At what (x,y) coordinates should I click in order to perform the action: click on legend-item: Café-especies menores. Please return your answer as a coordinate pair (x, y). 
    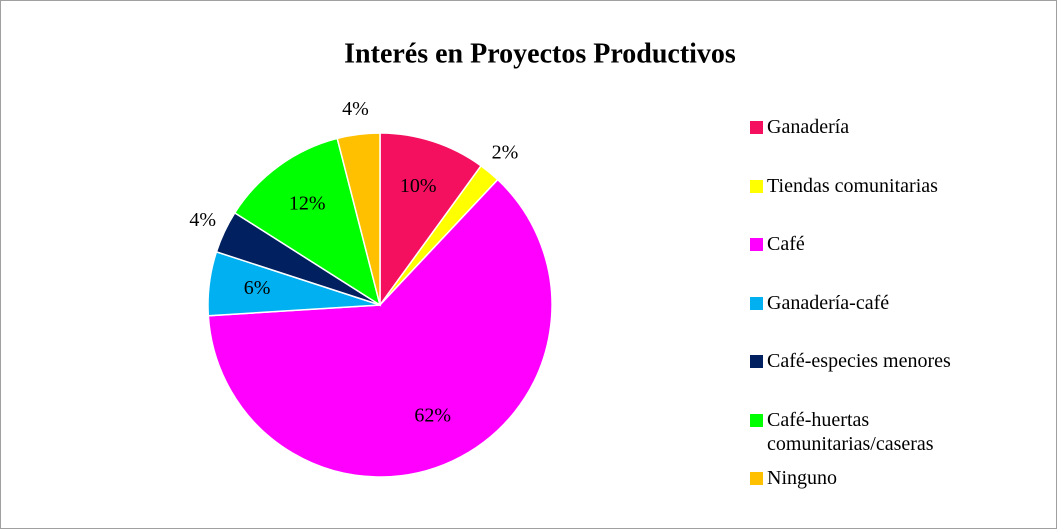
    Looking at the image, I should click on (890, 361).